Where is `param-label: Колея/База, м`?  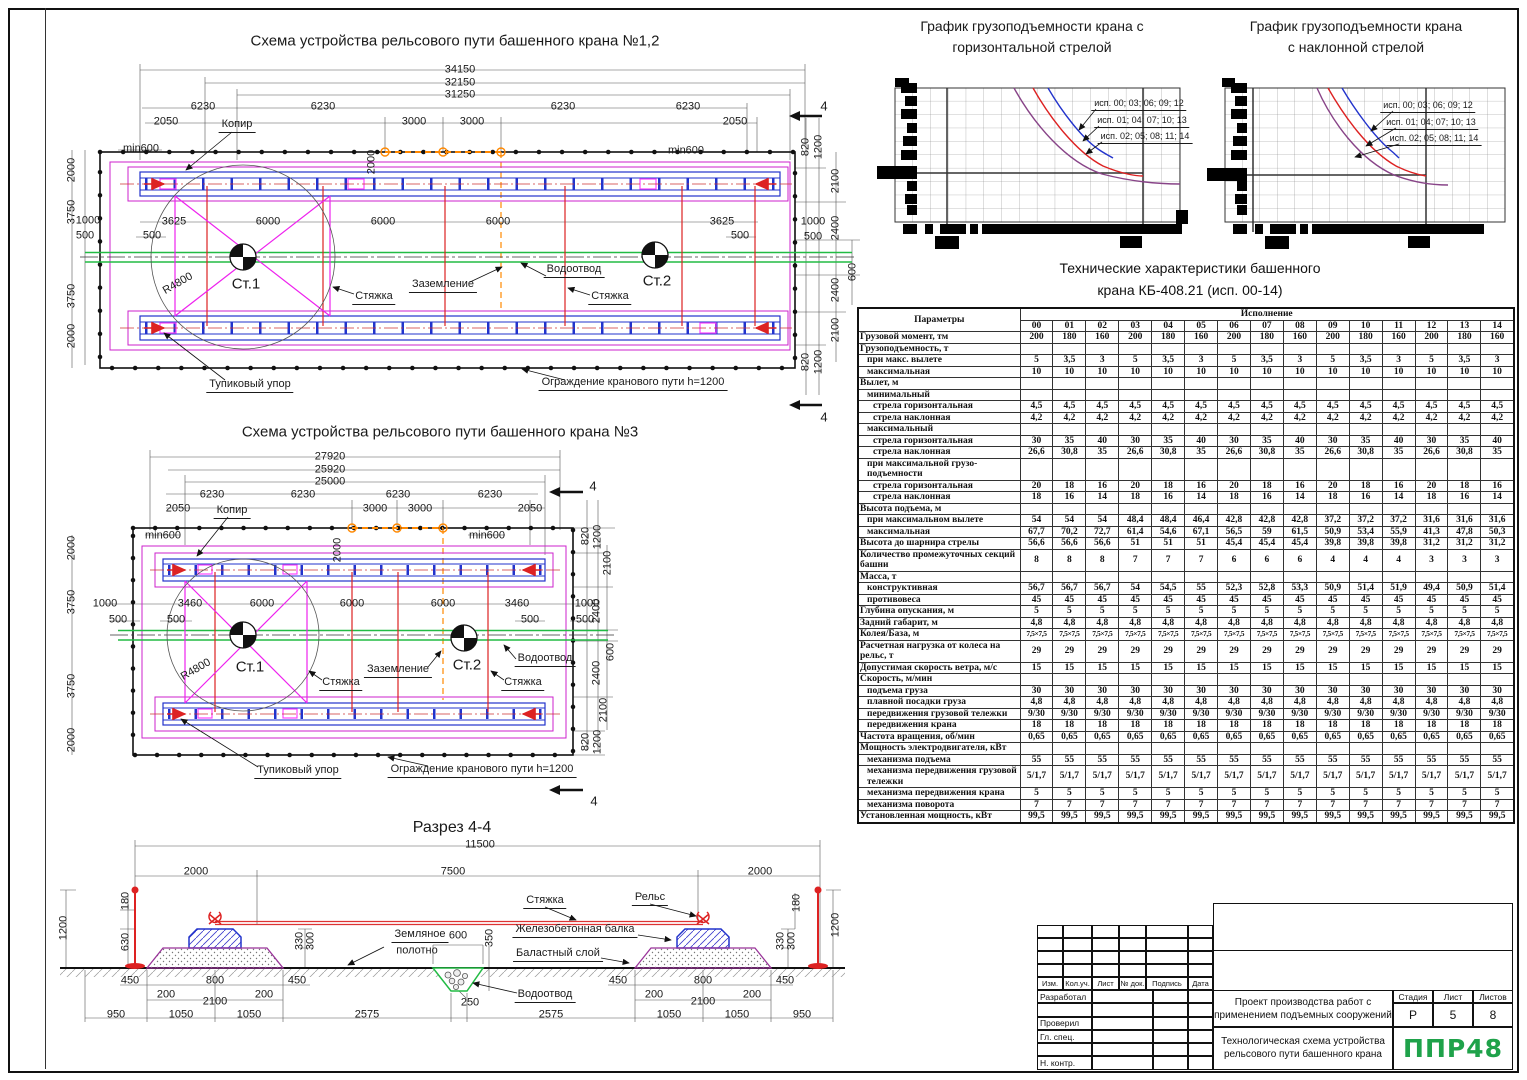
param-label: Колея/База, м is located at coordinates (939, 634).